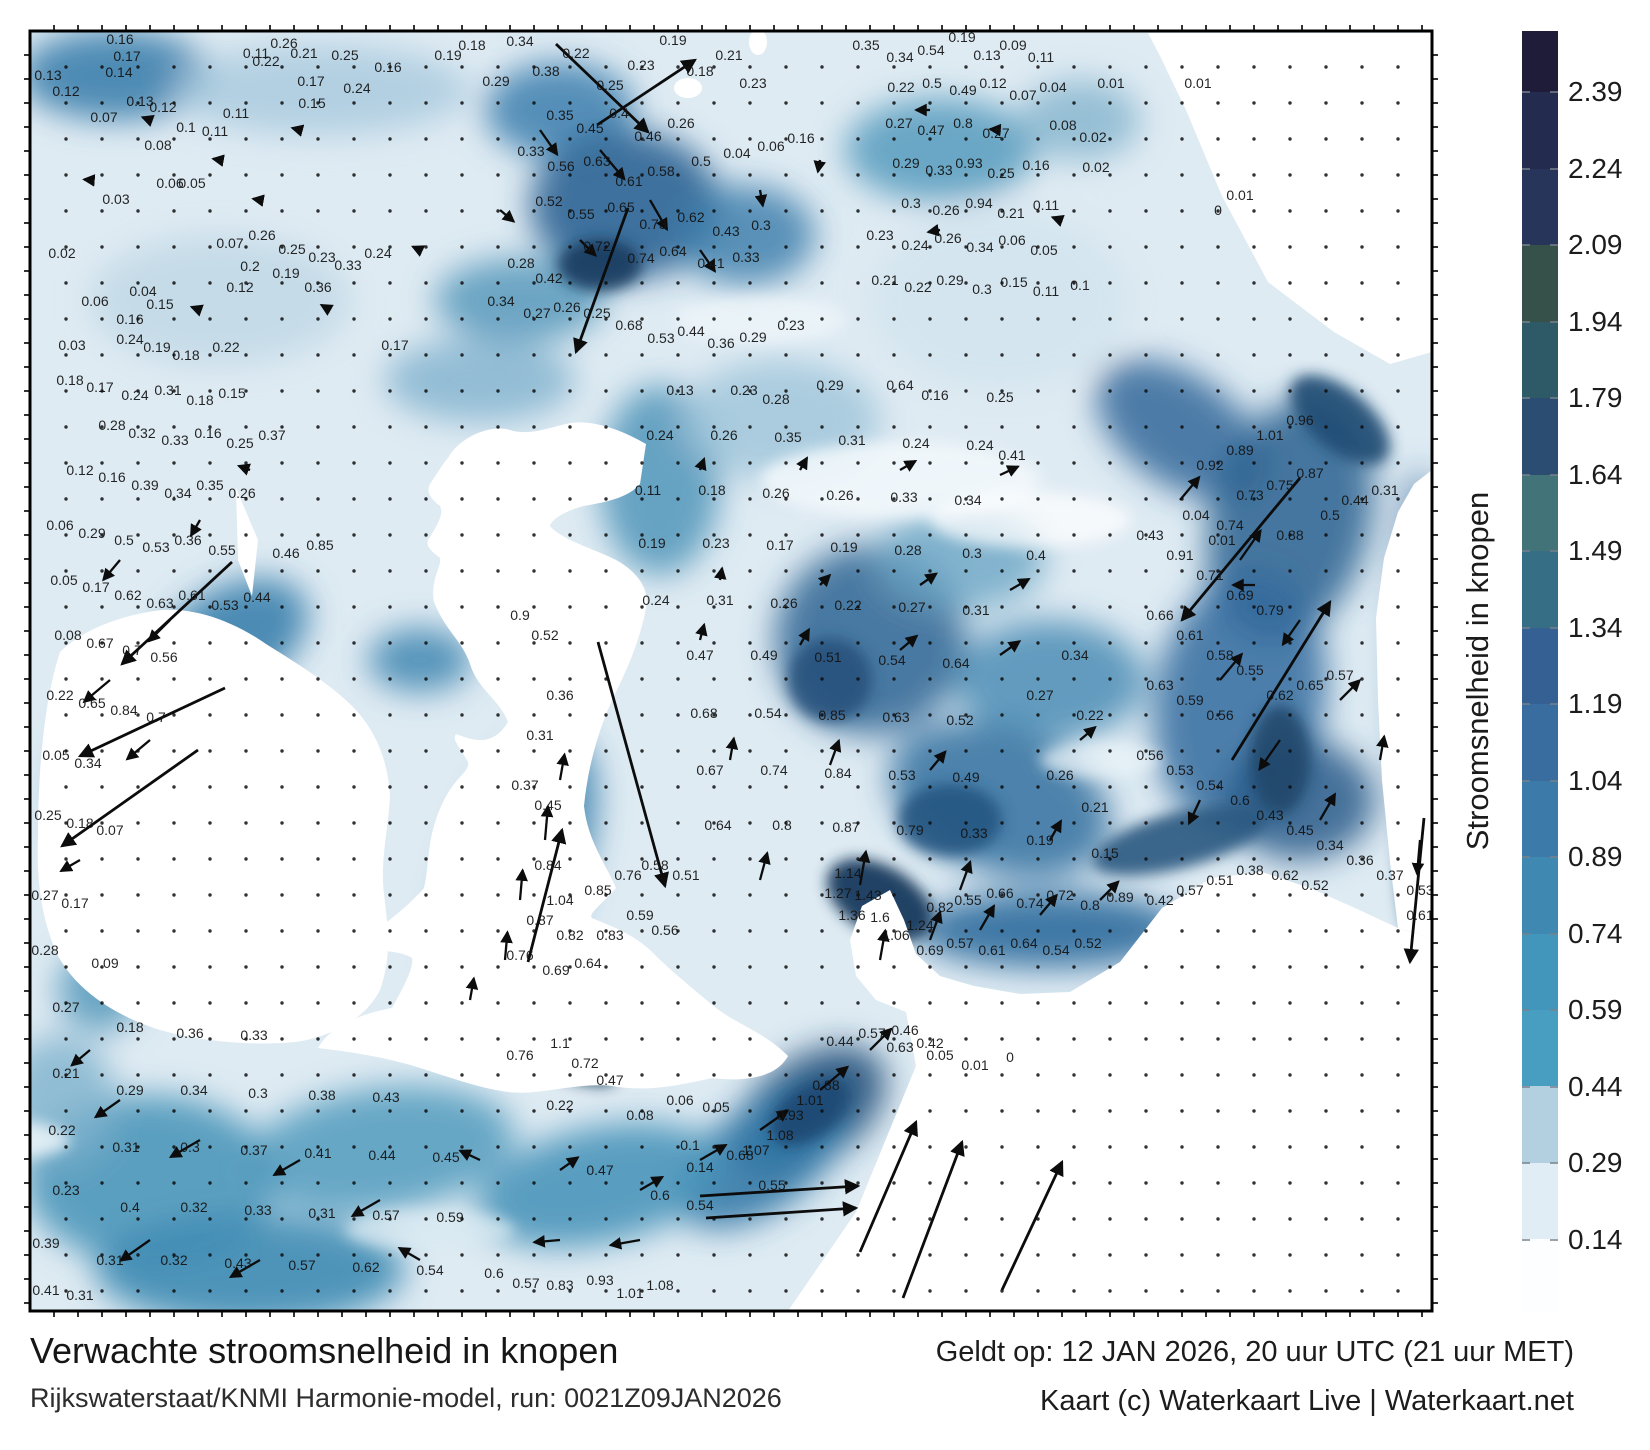 The width and height of the screenshot is (1650, 1450). I want to click on svg-text: 0.51, so click(827, 657).